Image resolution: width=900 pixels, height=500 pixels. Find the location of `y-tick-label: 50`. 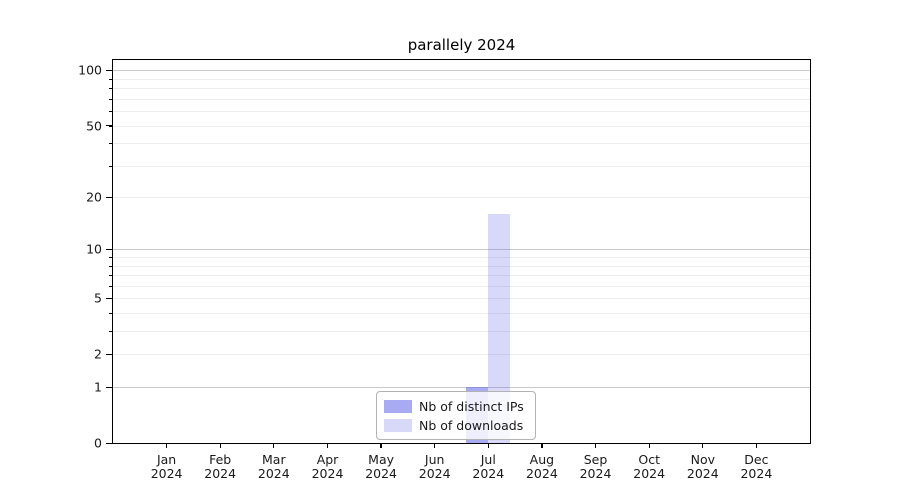

y-tick-label: 50 is located at coordinates (94, 125).